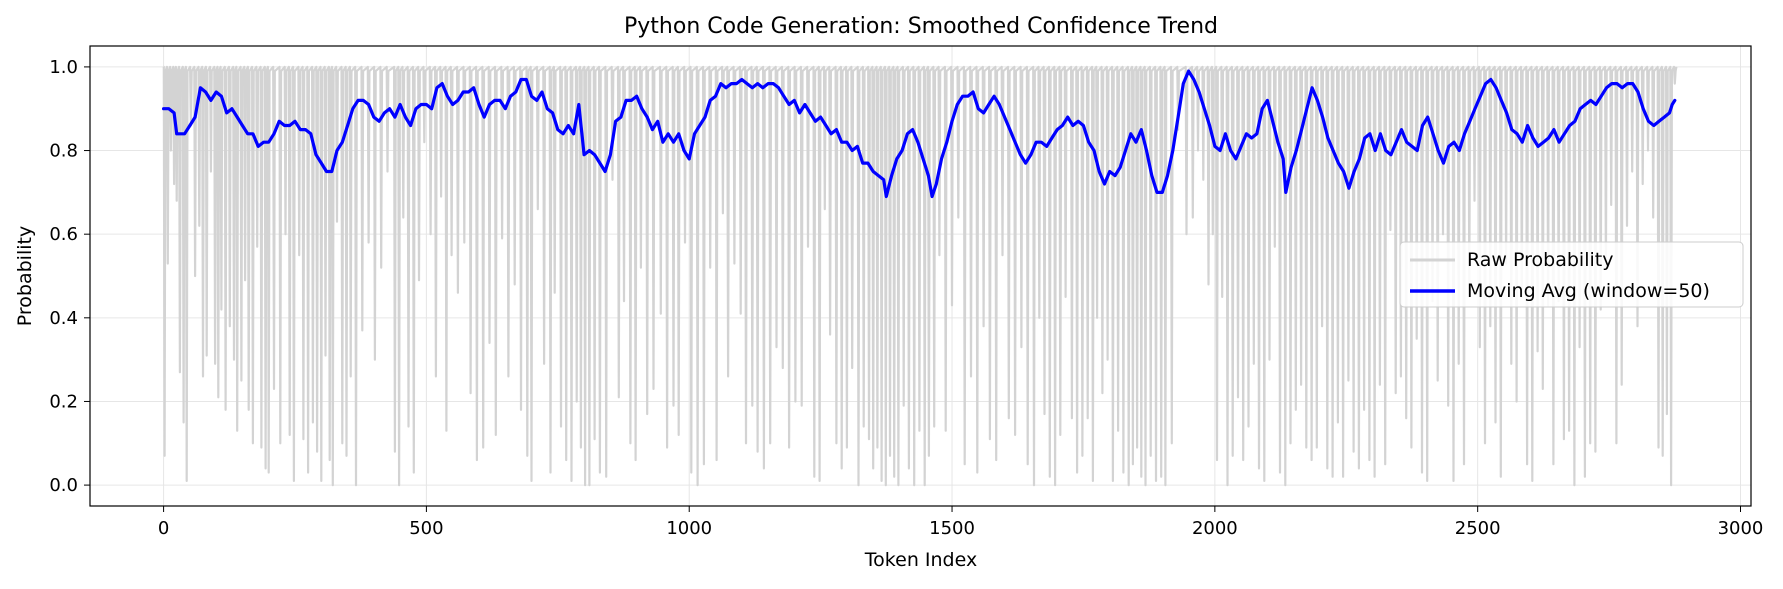  What do you see at coordinates (1478, 528) in the screenshot?
I see `x-tick-label: 2500` at bounding box center [1478, 528].